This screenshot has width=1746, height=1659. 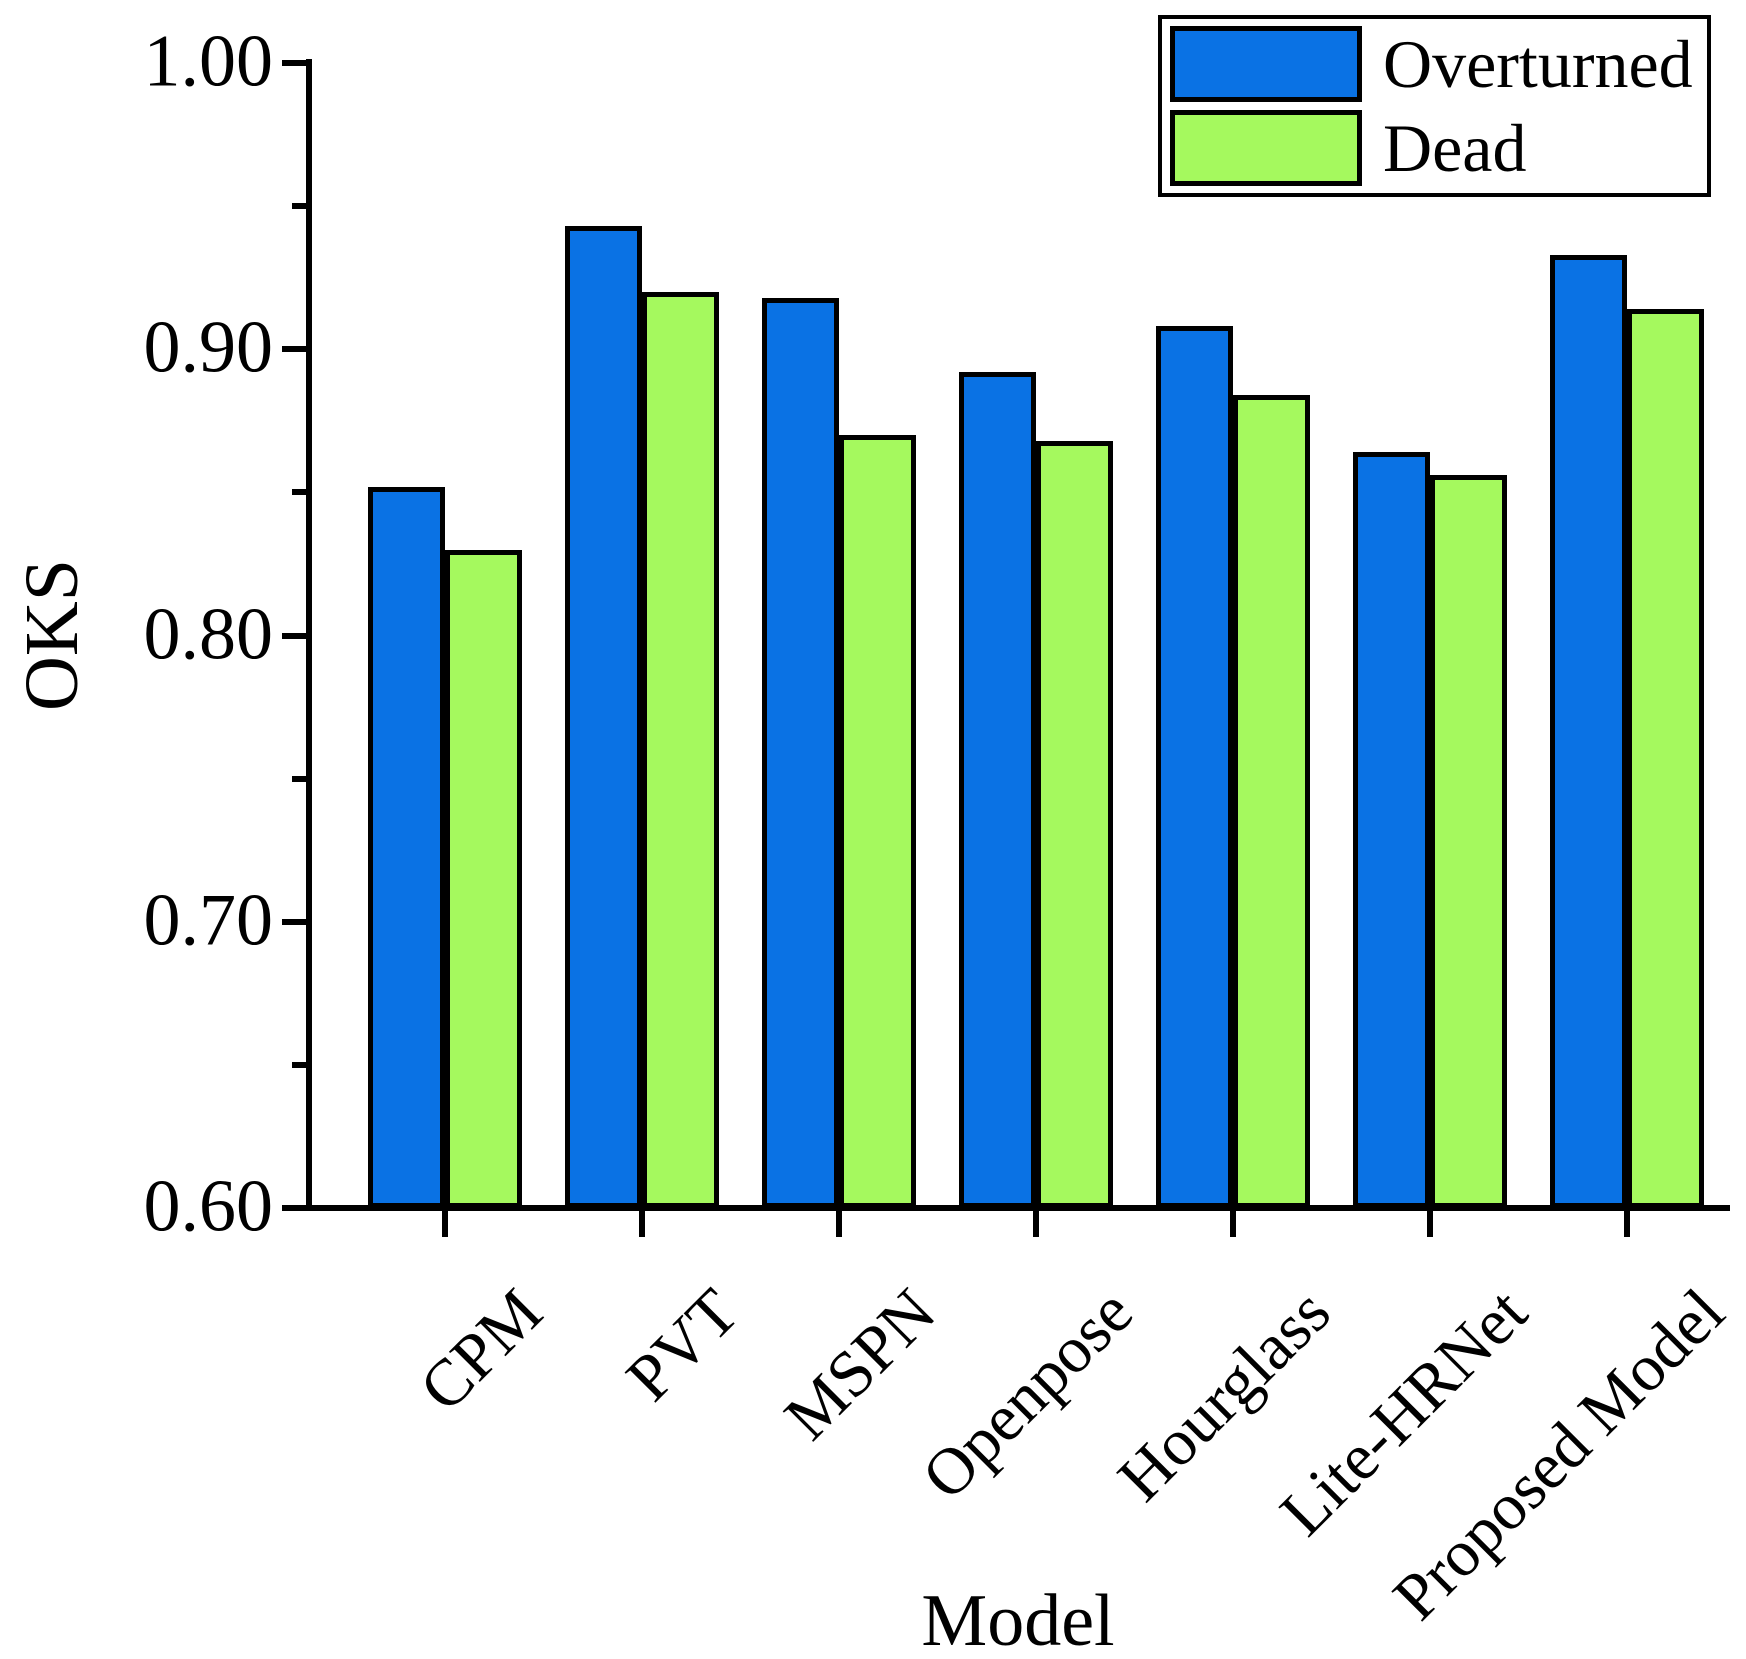 What do you see at coordinates (208, 1206) in the screenshot?
I see `y-tick-label-0-60: 0.60` at bounding box center [208, 1206].